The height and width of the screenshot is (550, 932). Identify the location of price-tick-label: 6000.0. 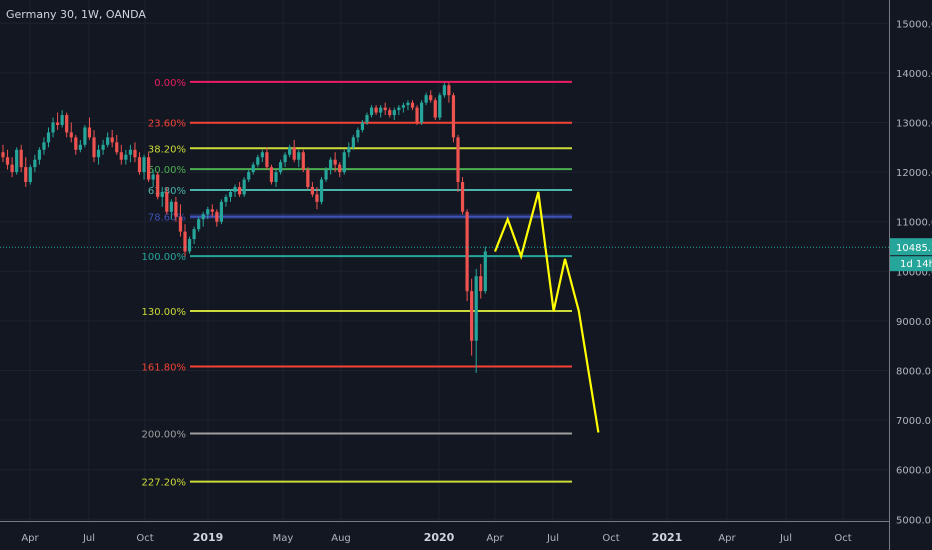
(913, 471).